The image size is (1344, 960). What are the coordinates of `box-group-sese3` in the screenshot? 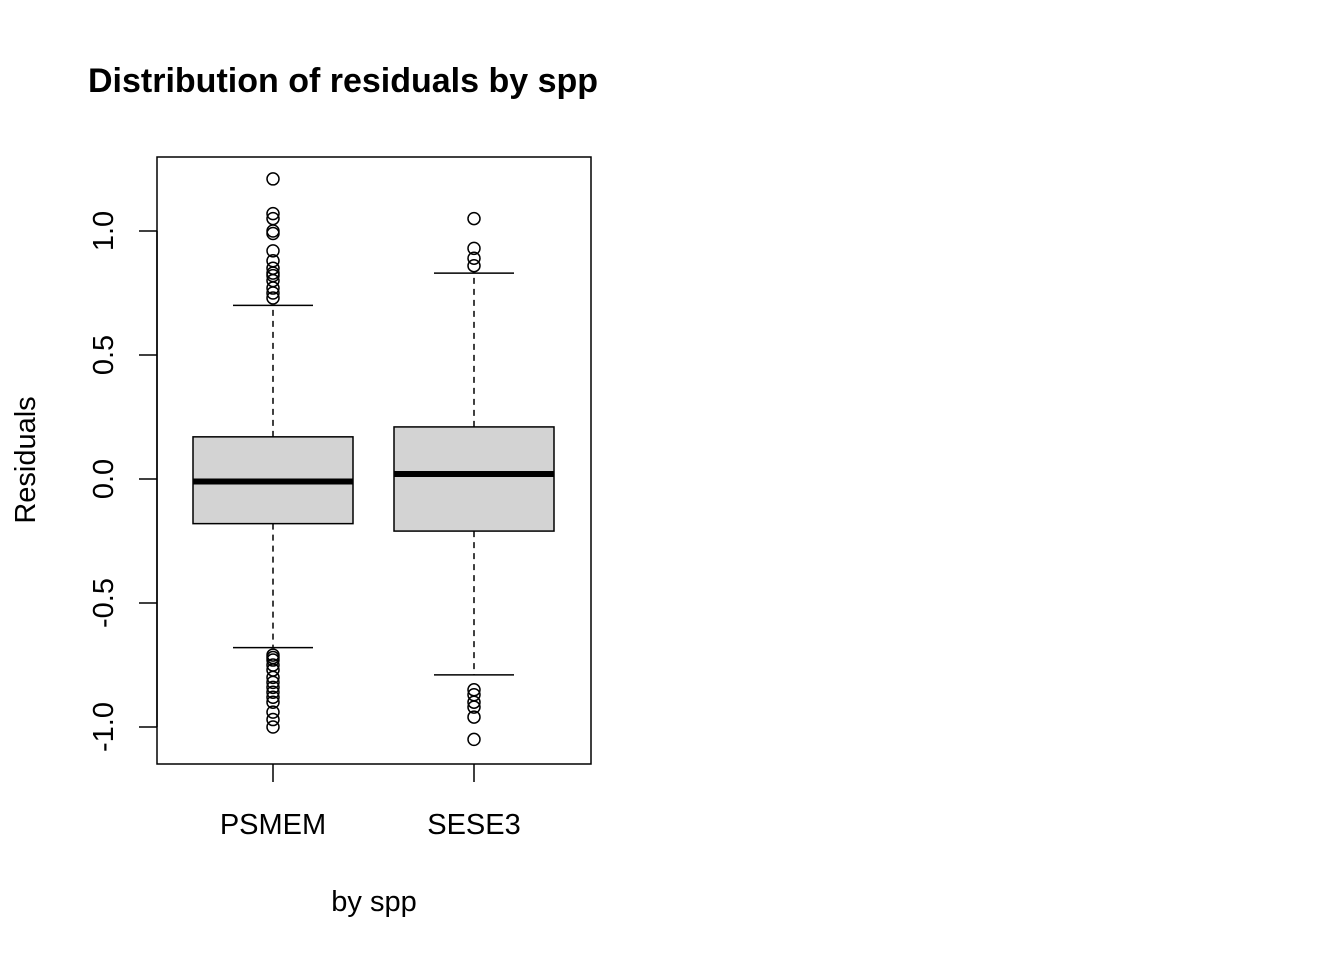 It's located at (474, 479).